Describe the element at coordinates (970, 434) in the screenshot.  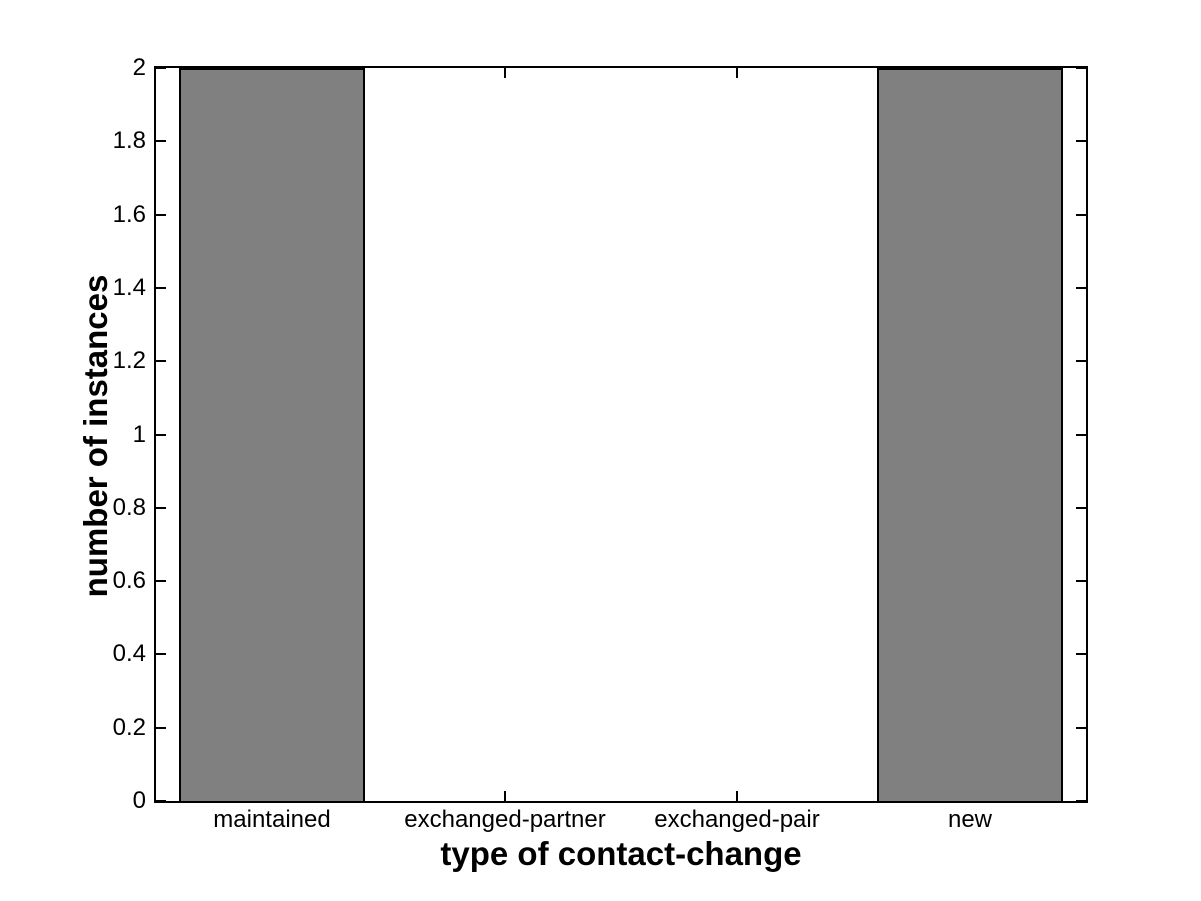
I see `bar-new` at that location.